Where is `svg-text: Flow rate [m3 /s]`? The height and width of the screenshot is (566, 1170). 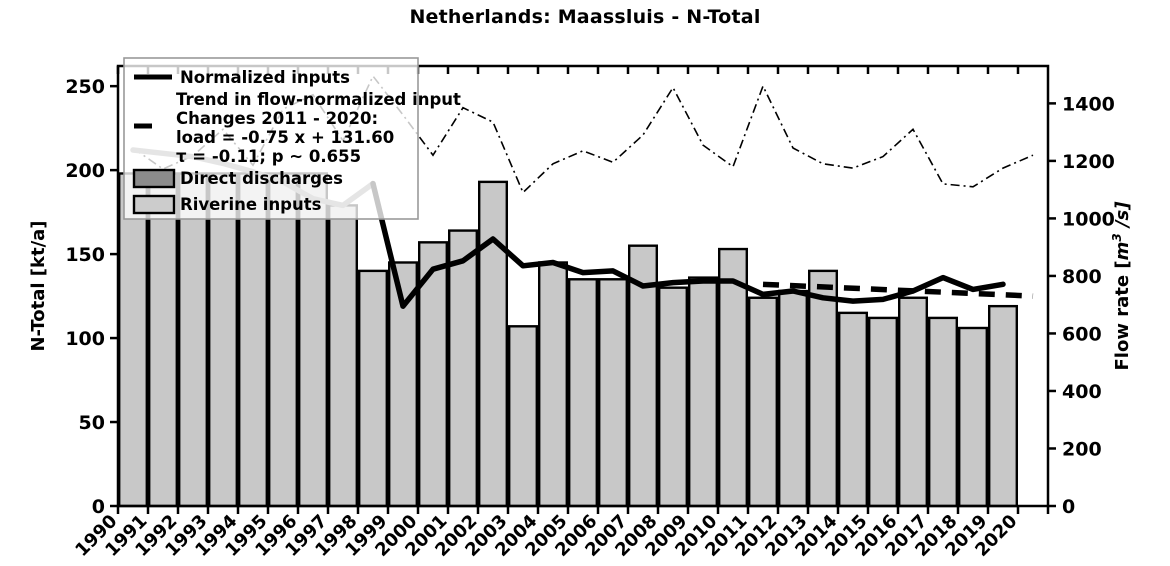 svg-text: Flow rate [m3 /s] is located at coordinates (1121, 286).